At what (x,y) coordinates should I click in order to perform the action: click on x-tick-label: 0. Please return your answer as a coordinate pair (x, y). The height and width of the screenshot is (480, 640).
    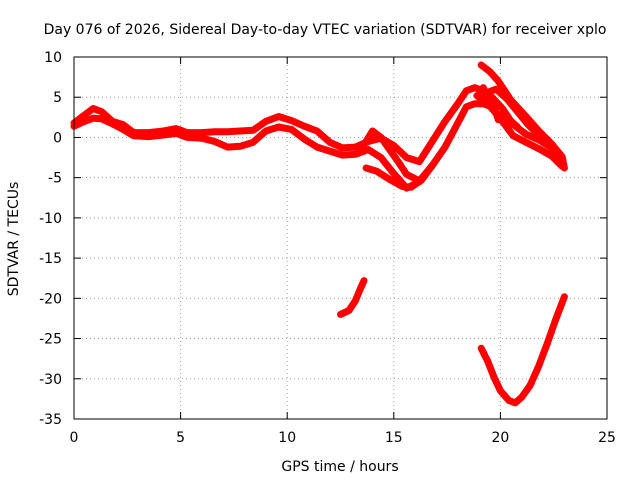
    Looking at the image, I should click on (74, 438).